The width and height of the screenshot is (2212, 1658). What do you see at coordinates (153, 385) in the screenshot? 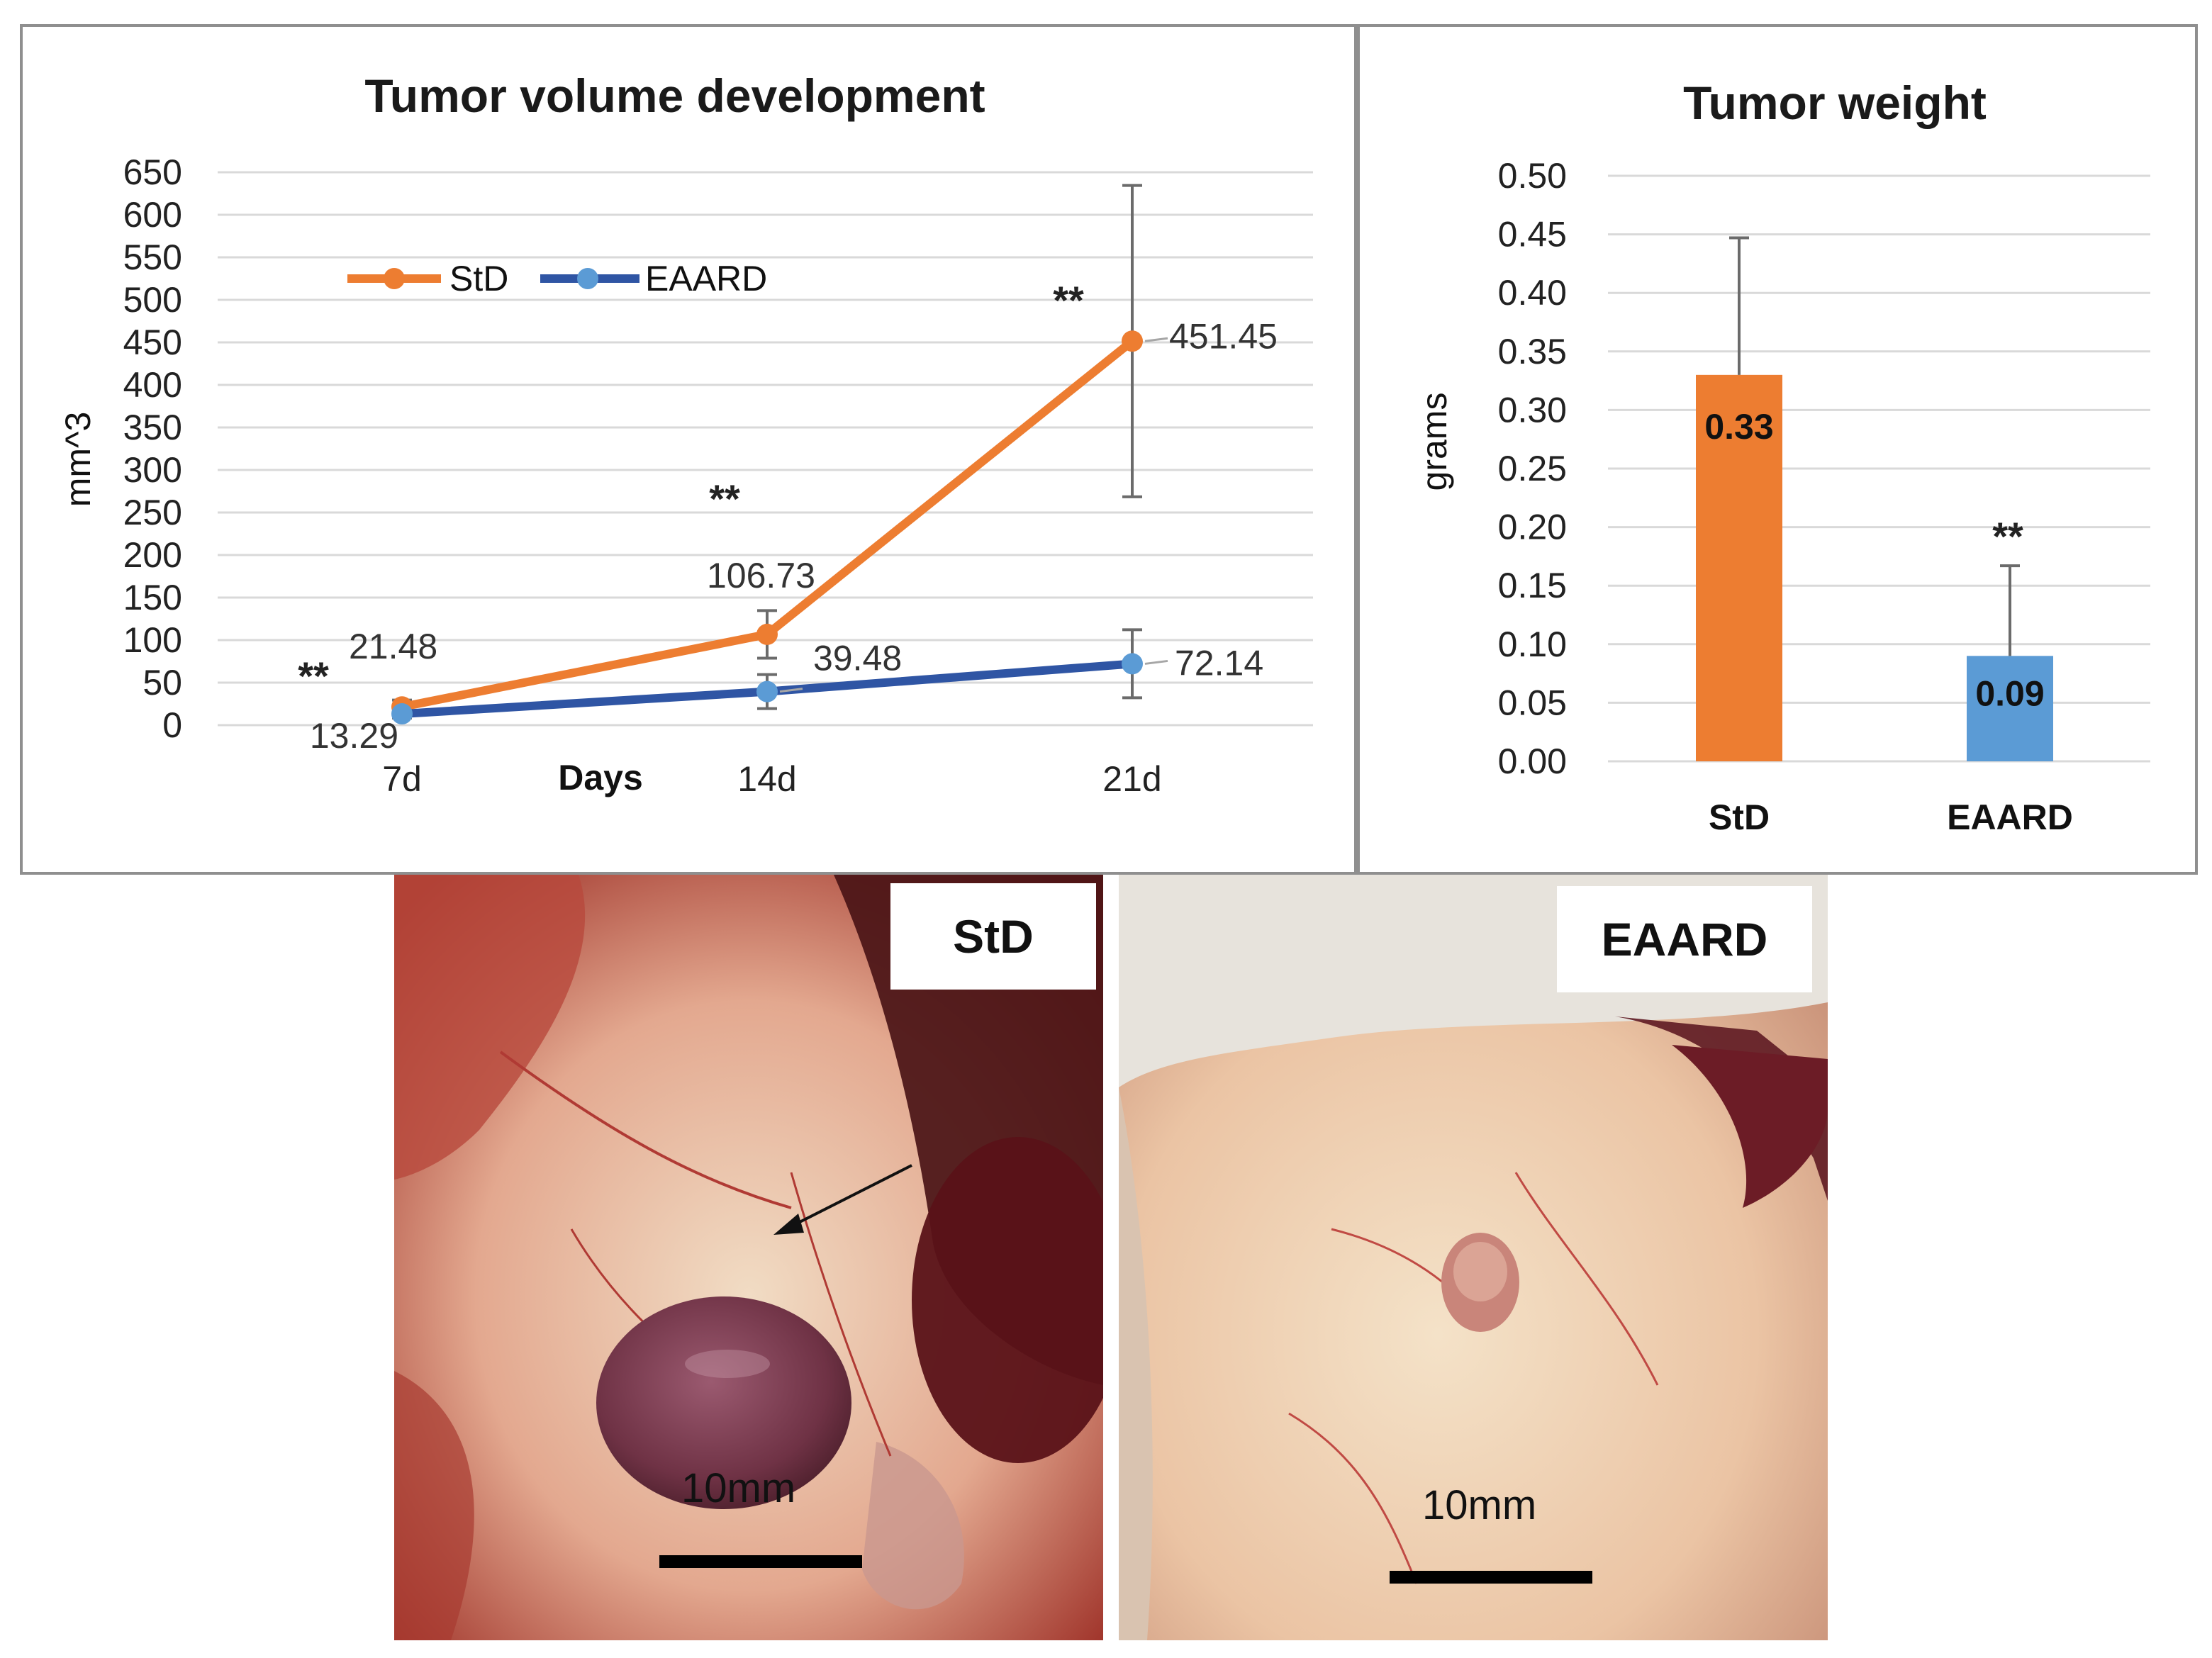
I see `line-y-tick-label: 400` at bounding box center [153, 385].